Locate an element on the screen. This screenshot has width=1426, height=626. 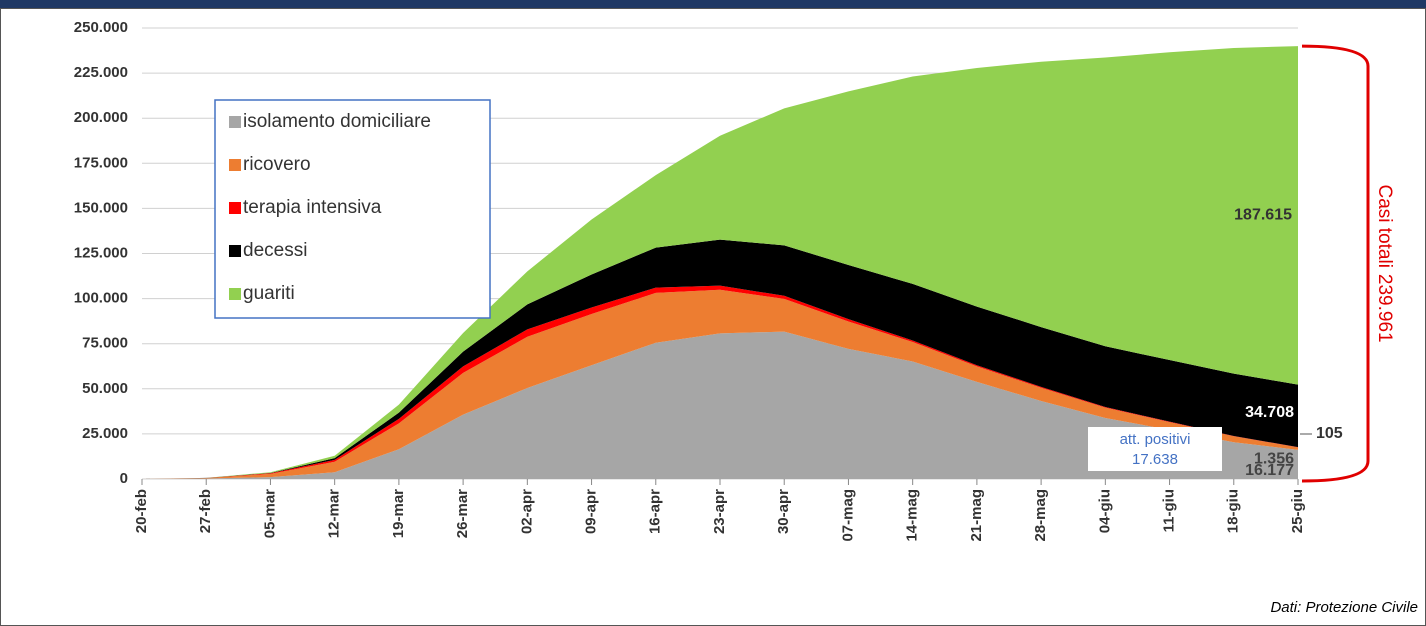
source-note: Dati: Protezione Civile is located at coordinates (1344, 607).